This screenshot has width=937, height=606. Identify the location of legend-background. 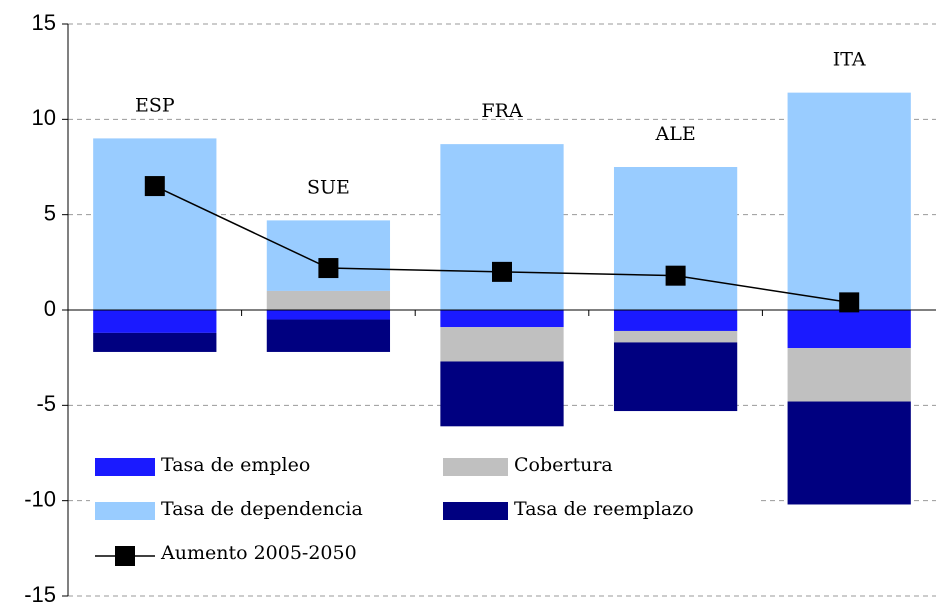
(425, 506).